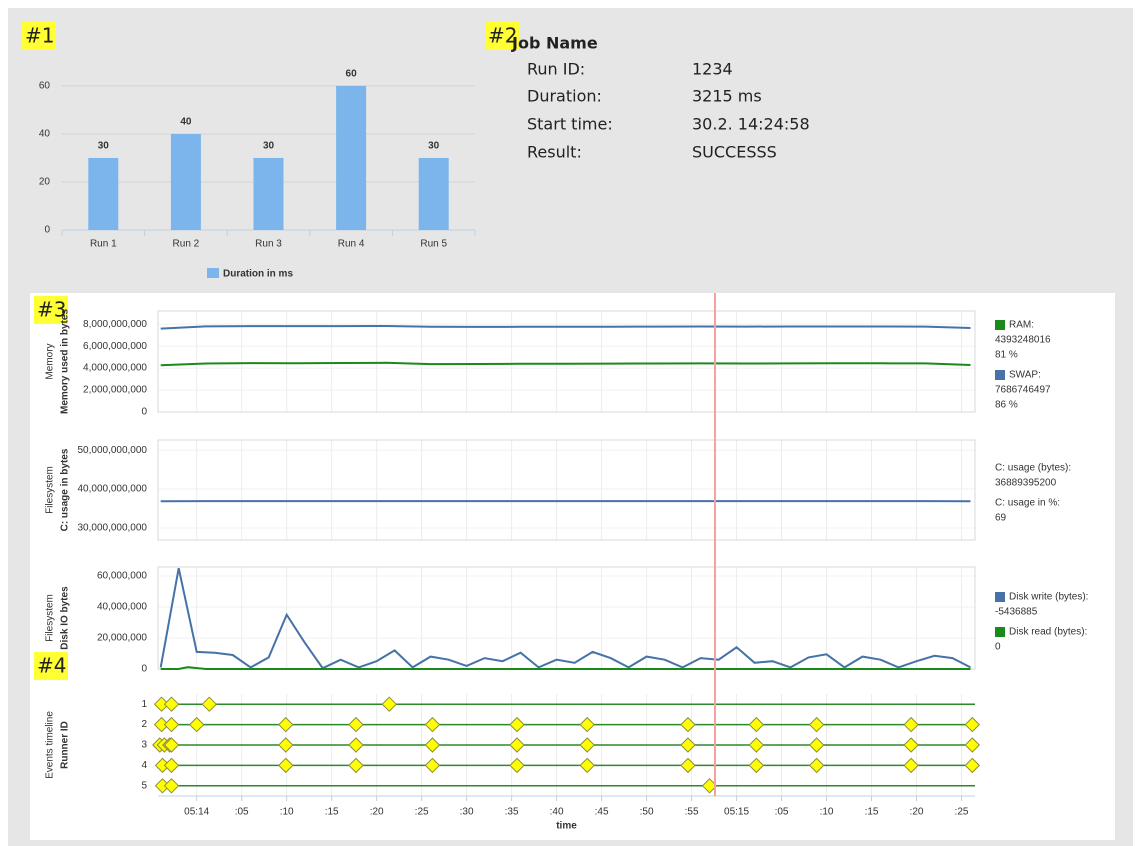 The height and width of the screenshot is (846, 1141). I want to click on field-label: Duration:, so click(564, 96).